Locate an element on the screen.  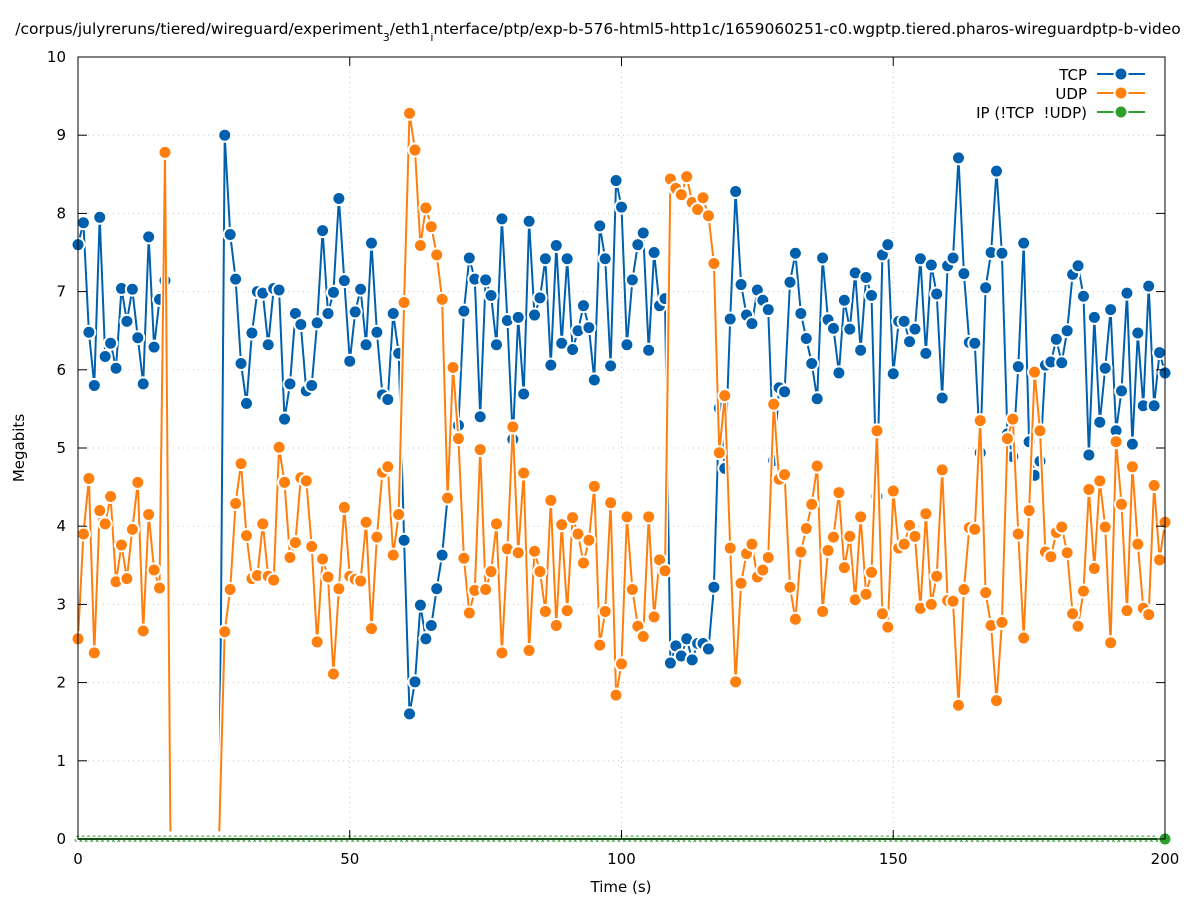
y-tick-label: 1 is located at coordinates (61, 761).